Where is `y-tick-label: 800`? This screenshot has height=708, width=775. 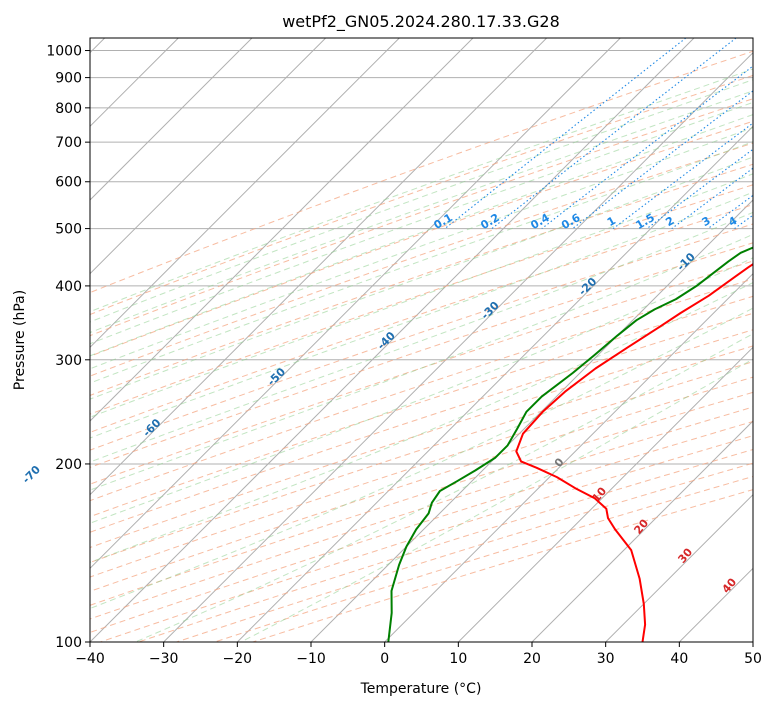
y-tick-label: 800 is located at coordinates (68, 109).